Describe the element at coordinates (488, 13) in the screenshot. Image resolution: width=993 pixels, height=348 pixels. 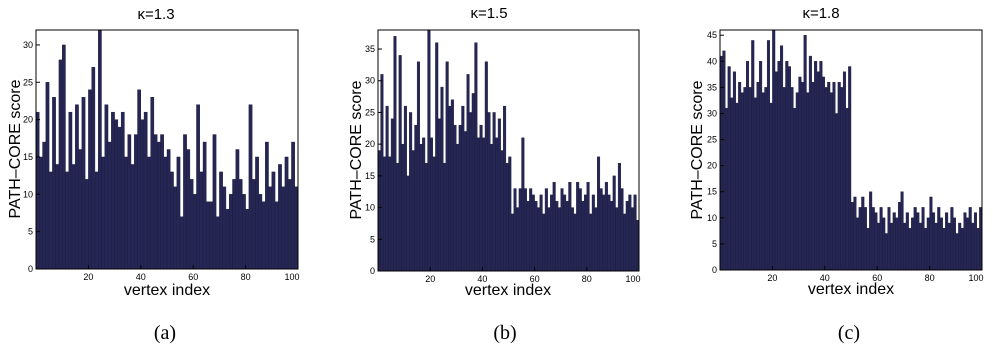
I see `chart-title: κ=1.5` at that location.